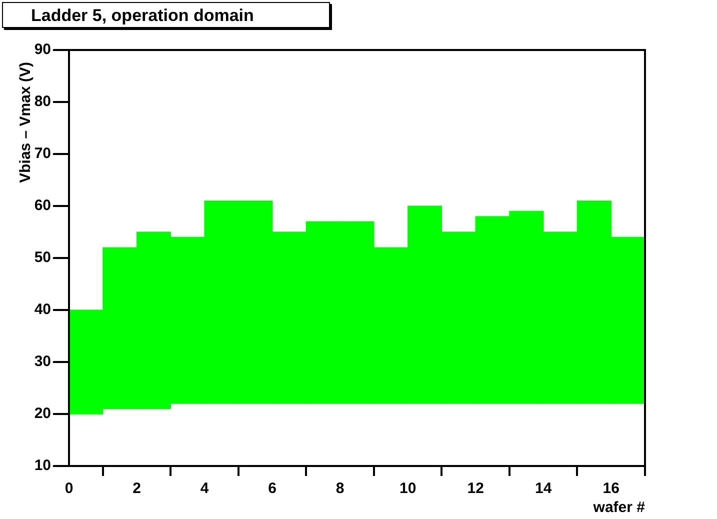  What do you see at coordinates (611, 489) in the screenshot?
I see `x-tick-label: 16` at bounding box center [611, 489].